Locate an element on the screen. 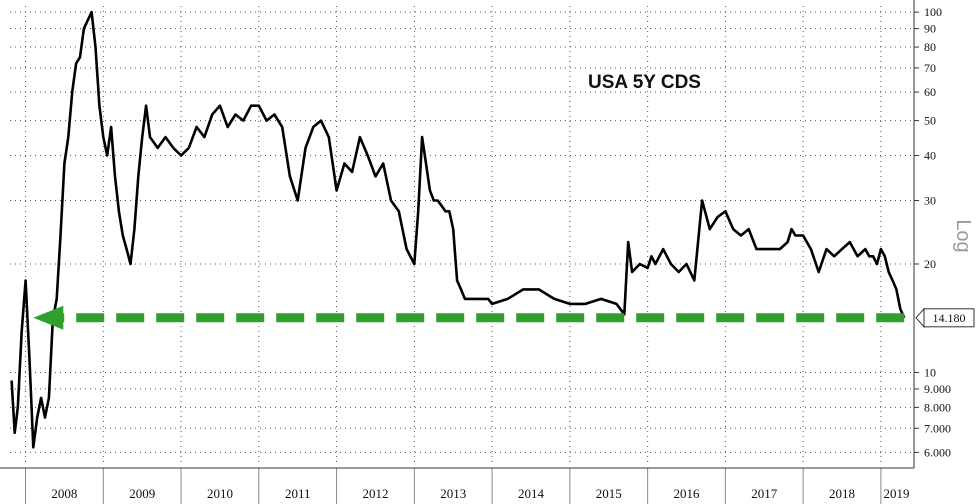  y-tick-label: 10 is located at coordinates (930, 372).